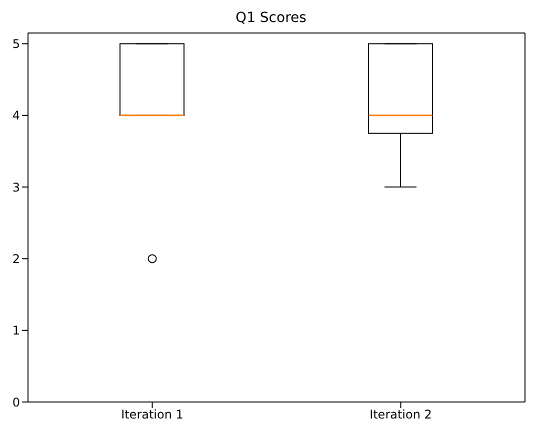 The image size is (534, 435). Describe the element at coordinates (16, 259) in the screenshot. I see `y-tick-label: 2` at that location.